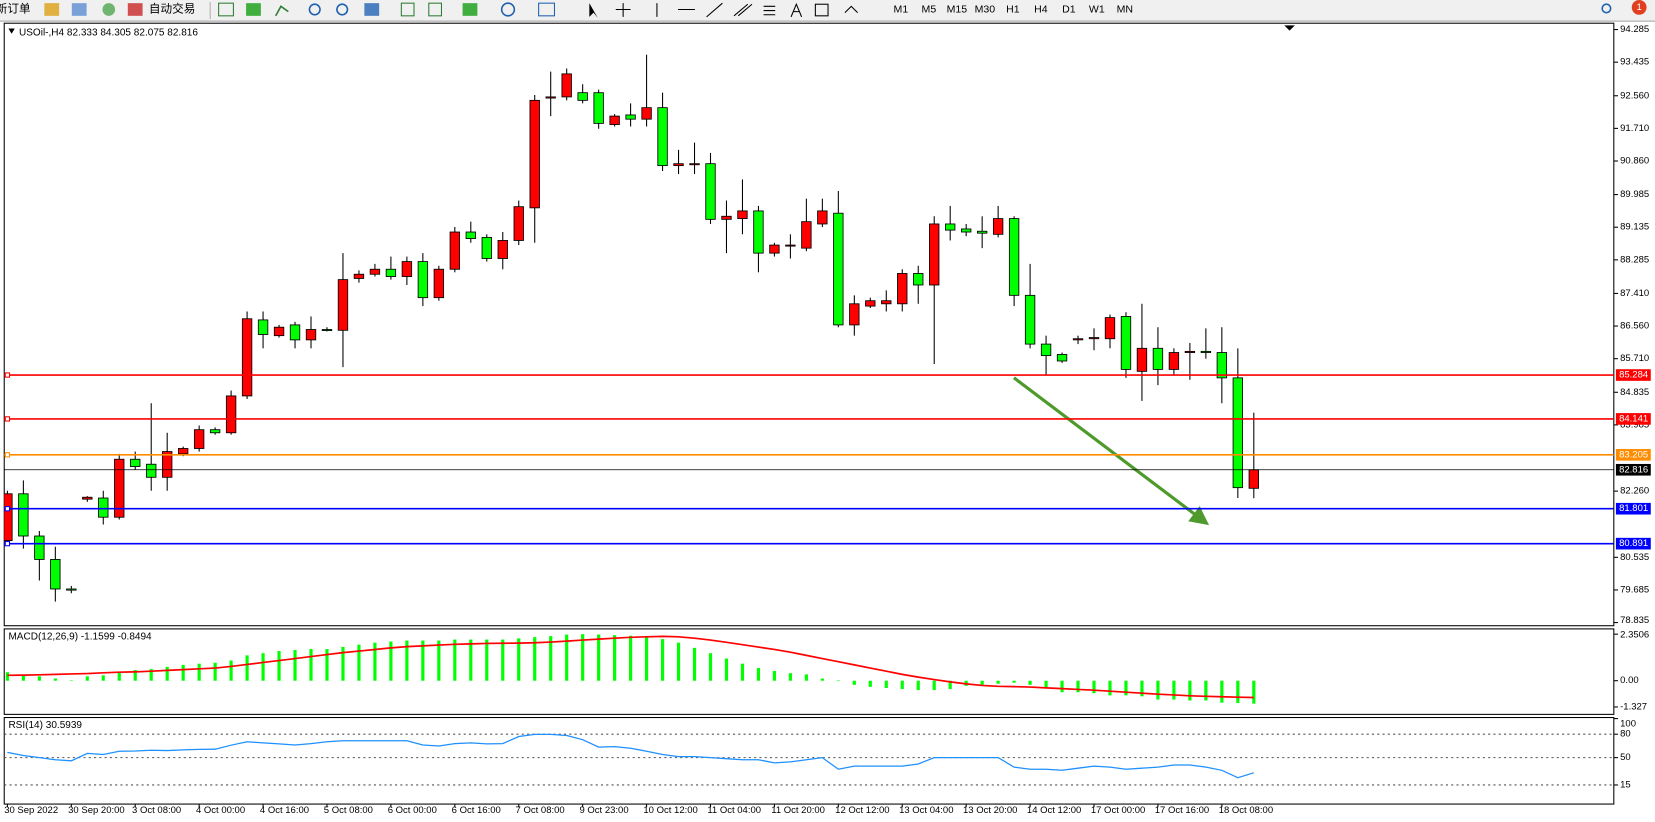 The width and height of the screenshot is (1655, 822). I want to click on x-tick-label: 30 Sep 2022, so click(31, 810).